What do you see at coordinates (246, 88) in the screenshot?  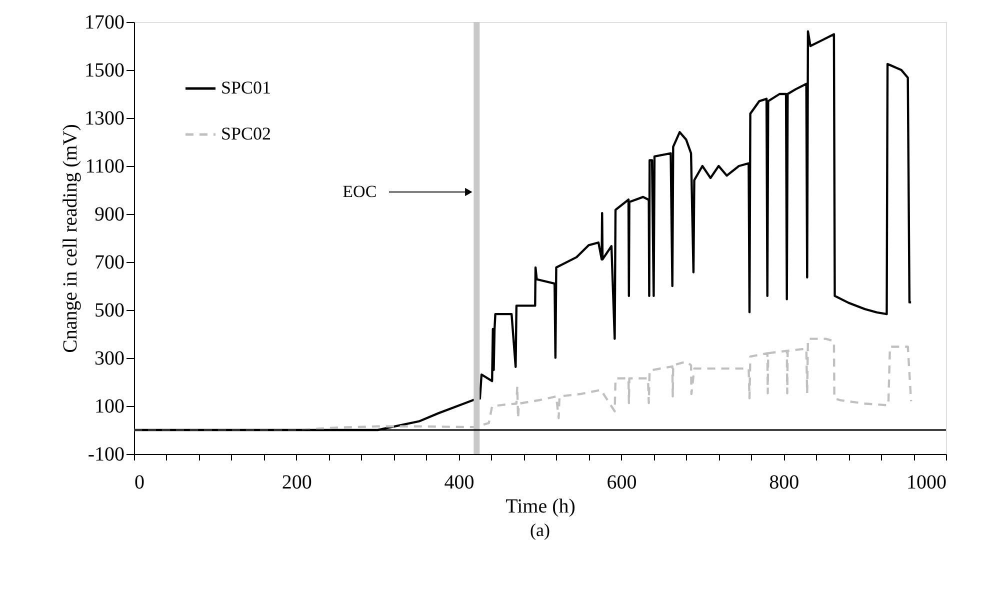 I see `legend-label: SPC01` at bounding box center [246, 88].